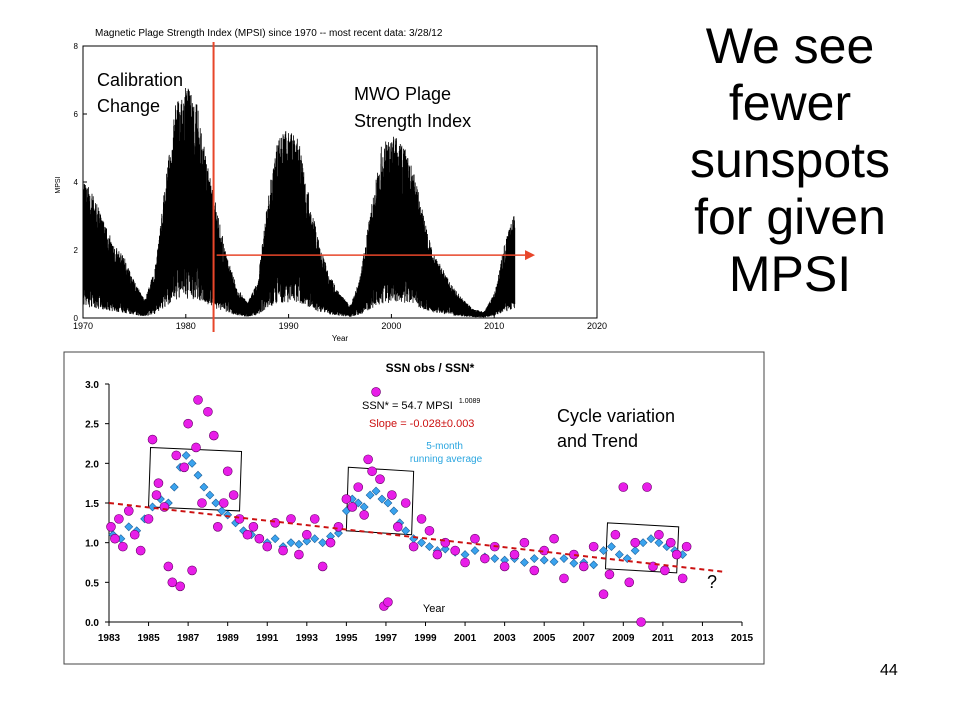 Image resolution: width=960 pixels, height=720 pixels. What do you see at coordinates (140, 80) in the screenshot?
I see `calibration-label-line: Calibration` at bounding box center [140, 80].